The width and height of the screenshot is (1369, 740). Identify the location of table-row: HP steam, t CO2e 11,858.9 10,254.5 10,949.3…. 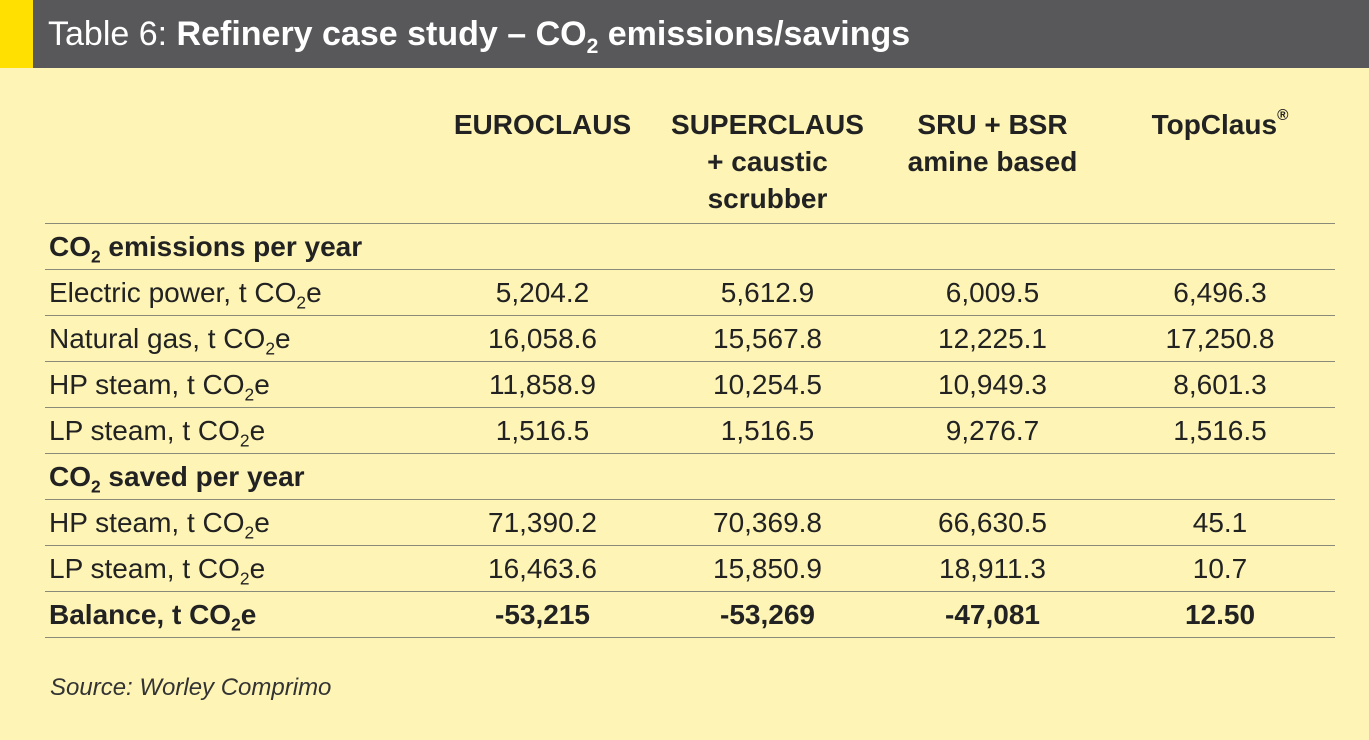
(690, 384).